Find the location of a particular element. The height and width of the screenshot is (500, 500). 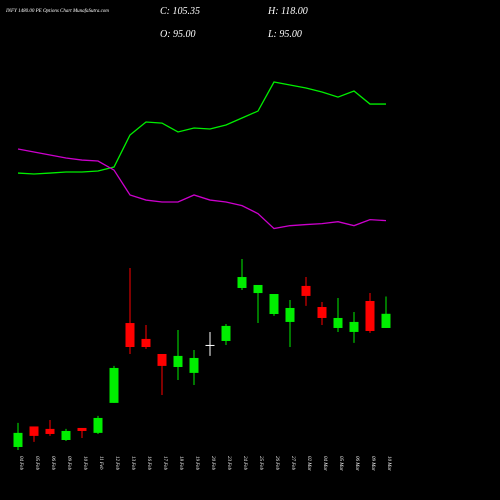

x-tick-label: 24 Feb is located at coordinates (244, 463).